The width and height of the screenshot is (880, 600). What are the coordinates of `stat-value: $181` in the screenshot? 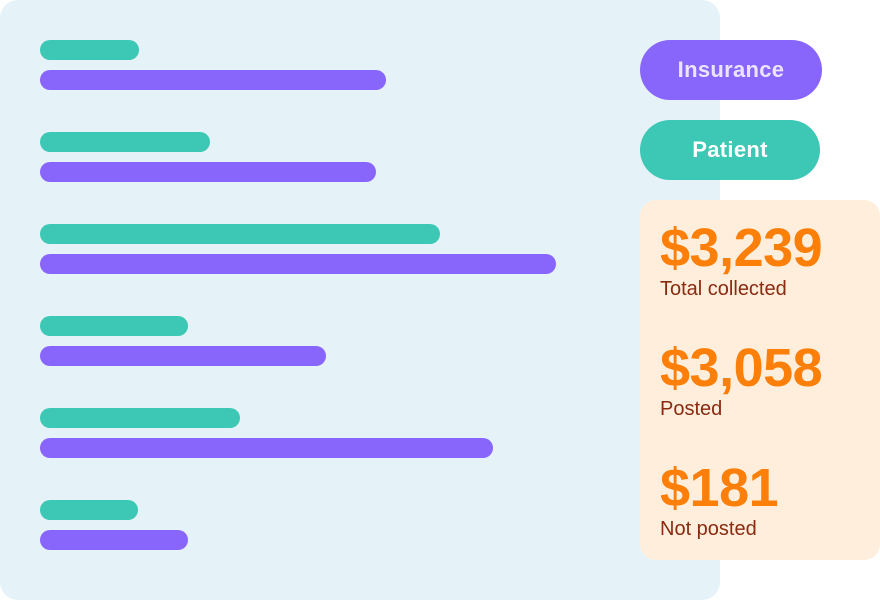 It's located at (719, 488).